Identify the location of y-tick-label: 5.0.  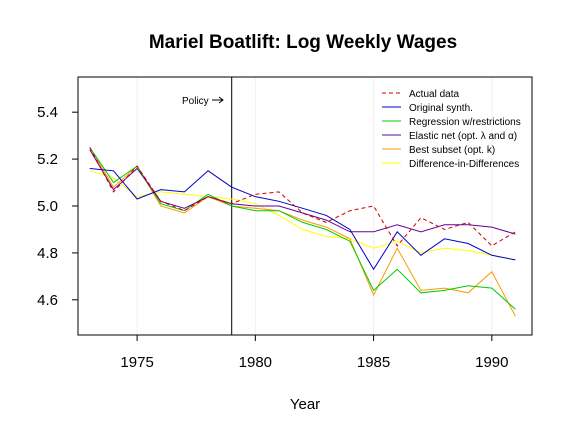
(47, 206).